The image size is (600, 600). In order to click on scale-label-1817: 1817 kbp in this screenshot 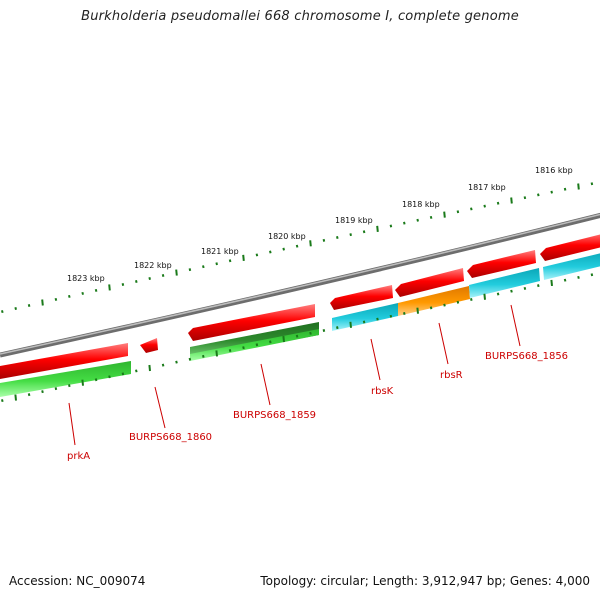, I will do `click(487, 187)`.